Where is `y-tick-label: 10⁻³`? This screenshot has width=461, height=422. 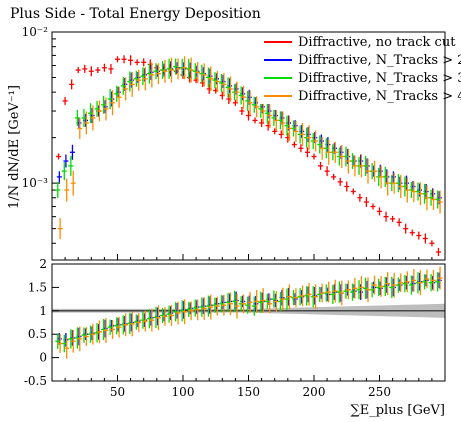 y-tick-label: 10⁻³ is located at coordinates (35, 183).